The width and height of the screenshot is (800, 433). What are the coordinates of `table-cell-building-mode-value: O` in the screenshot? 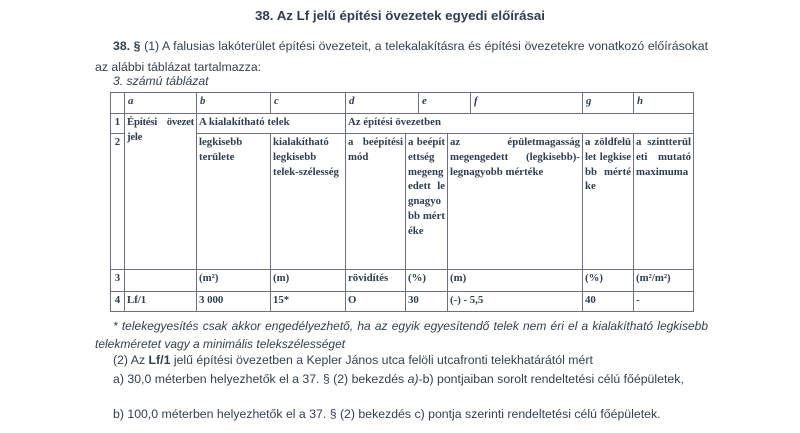 It's located at (375, 301).